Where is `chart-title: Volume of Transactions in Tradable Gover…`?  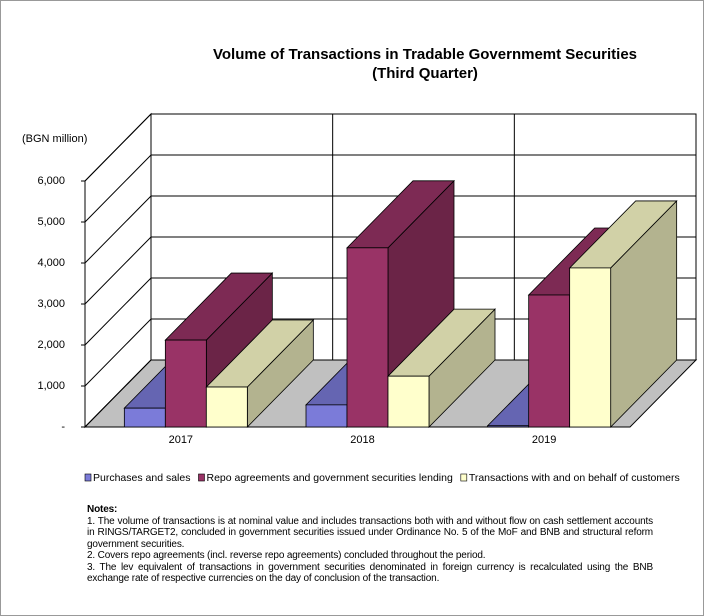 chart-title: Volume of Transactions in Tradable Gover… is located at coordinates (425, 54).